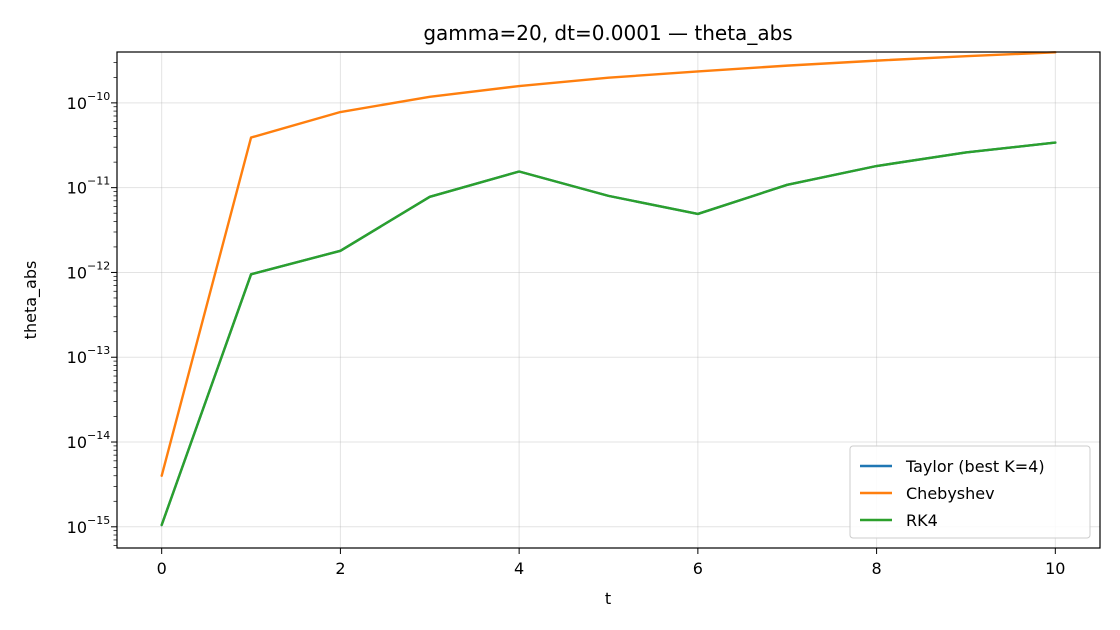 The image size is (1120, 630). I want to click on x-tick-label: 8, so click(876, 568).